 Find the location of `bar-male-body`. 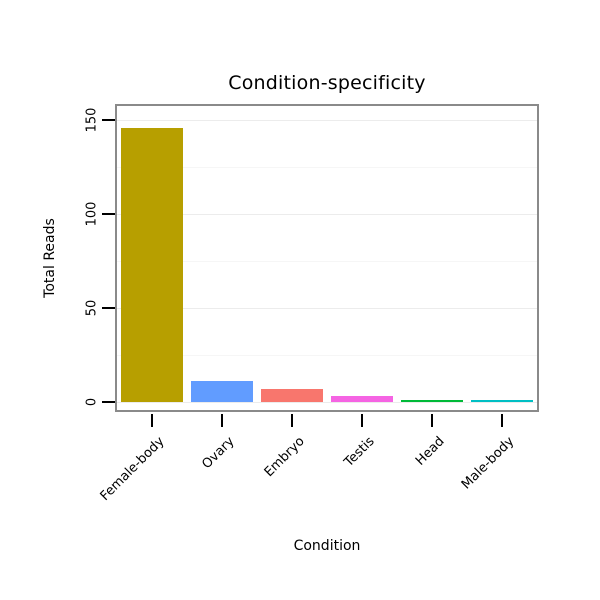

bar-male-body is located at coordinates (502, 401).